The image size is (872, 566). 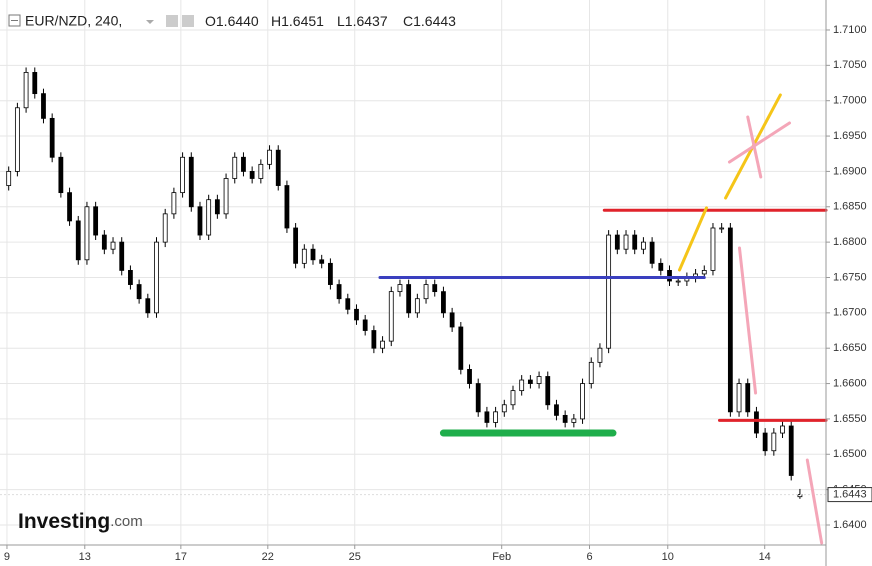 What do you see at coordinates (341, 21) in the screenshot?
I see `ohlc-label: L` at bounding box center [341, 21].